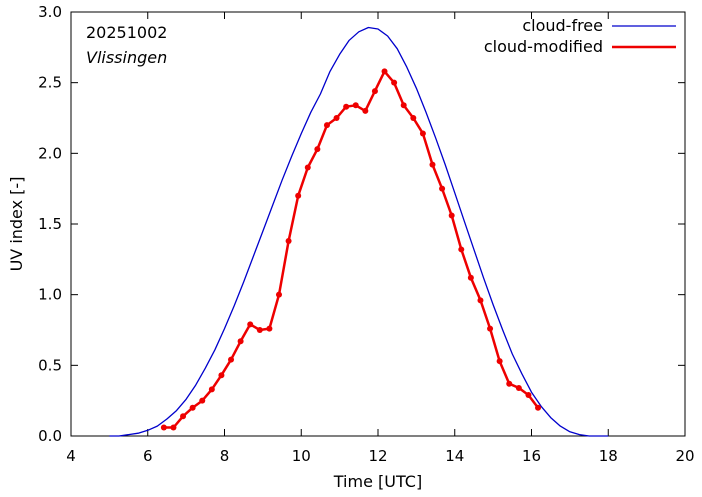 This screenshot has width=702, height=497. Describe the element at coordinates (543, 46) in the screenshot. I see `legend-label-cloud-modified: cloud-modified` at that location.